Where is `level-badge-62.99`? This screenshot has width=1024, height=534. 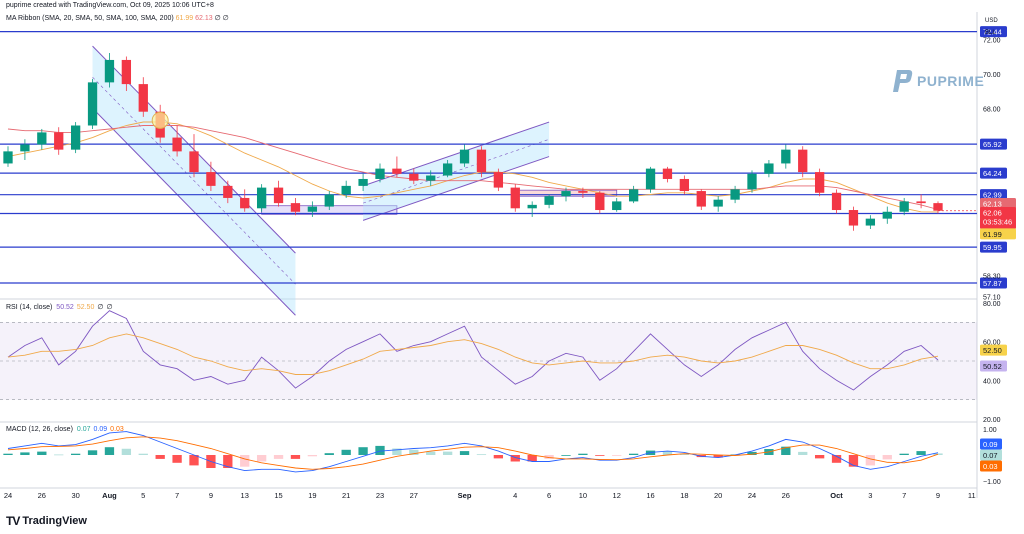
level-badge-62.99 is located at coordinates (993, 195).